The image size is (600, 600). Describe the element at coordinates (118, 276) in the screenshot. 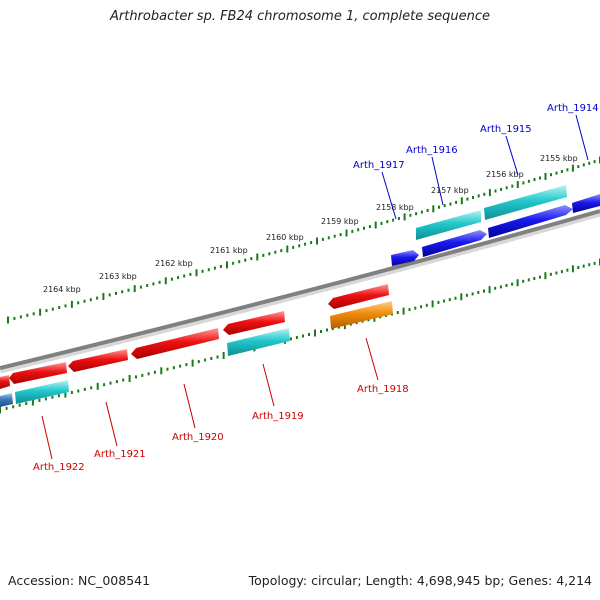

I see `scale-label: 2163 kbp` at that location.